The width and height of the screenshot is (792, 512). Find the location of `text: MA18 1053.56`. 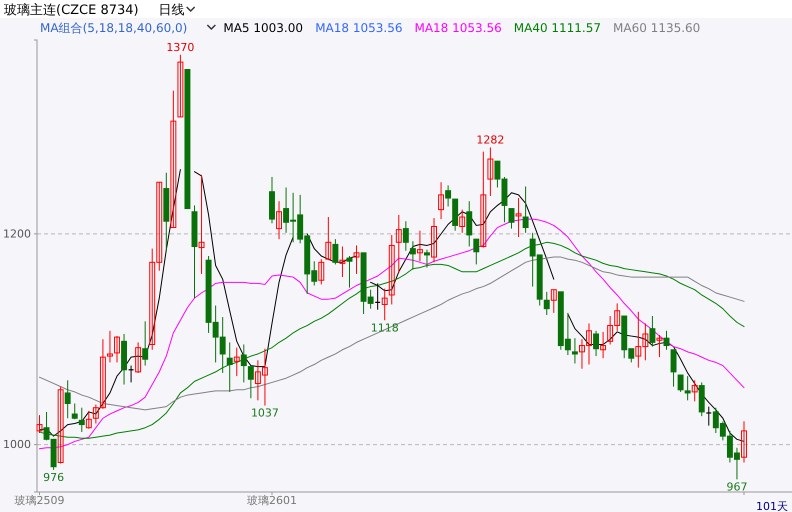

text: MA18 1053.56 is located at coordinates (458, 28).